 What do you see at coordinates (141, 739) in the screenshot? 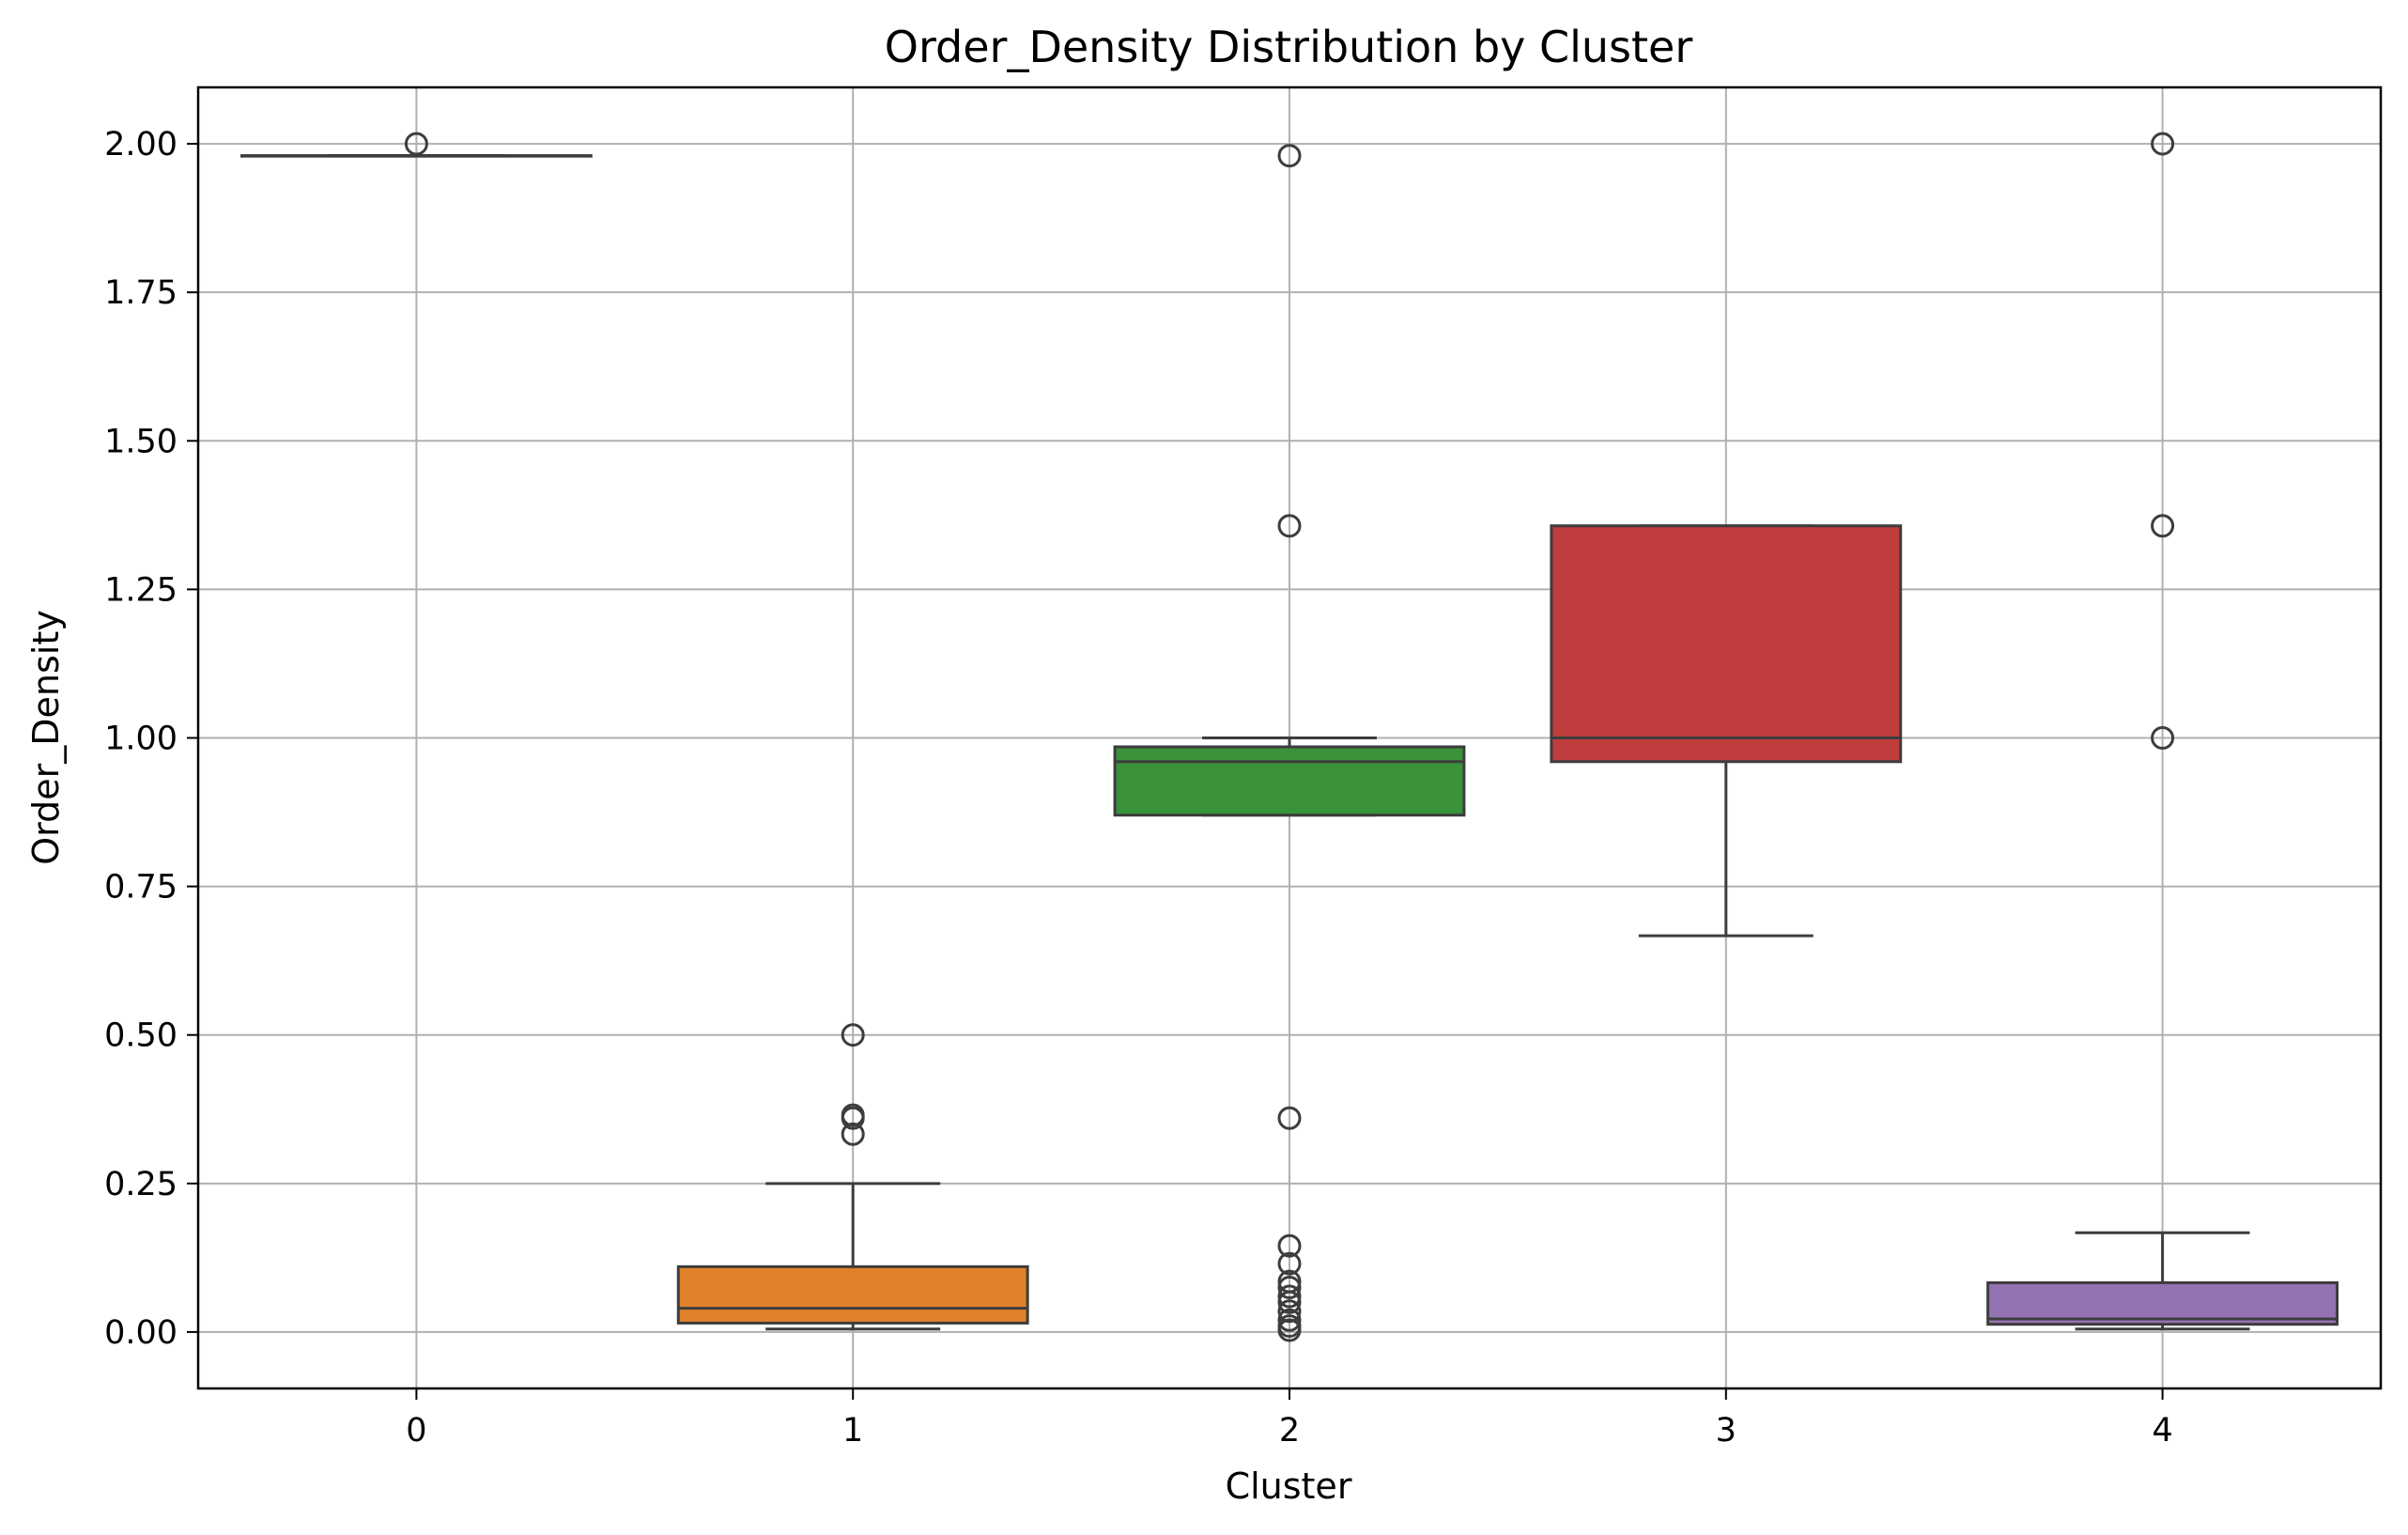
I see `y-tick-label: 1.00` at bounding box center [141, 739].